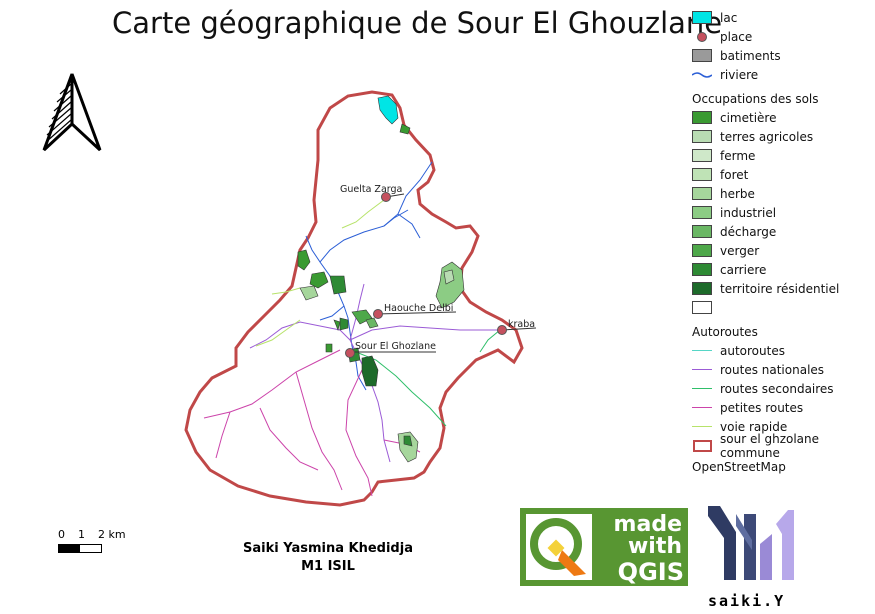 This screenshot has height=614, width=875. I want to click on rivers, so click(369, 276).